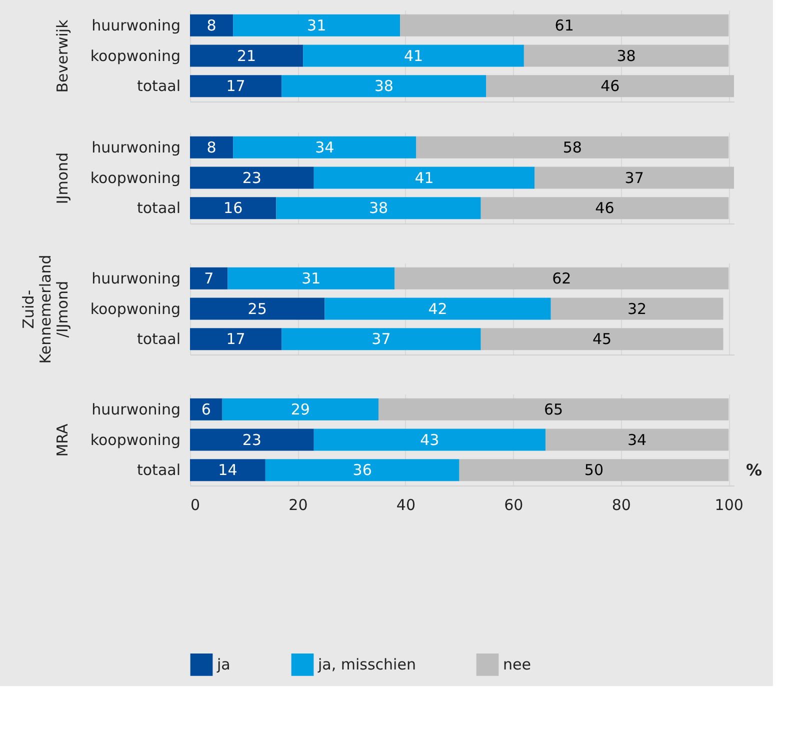 This screenshot has width=799, height=734. I want to click on data-label: 16, so click(233, 208).